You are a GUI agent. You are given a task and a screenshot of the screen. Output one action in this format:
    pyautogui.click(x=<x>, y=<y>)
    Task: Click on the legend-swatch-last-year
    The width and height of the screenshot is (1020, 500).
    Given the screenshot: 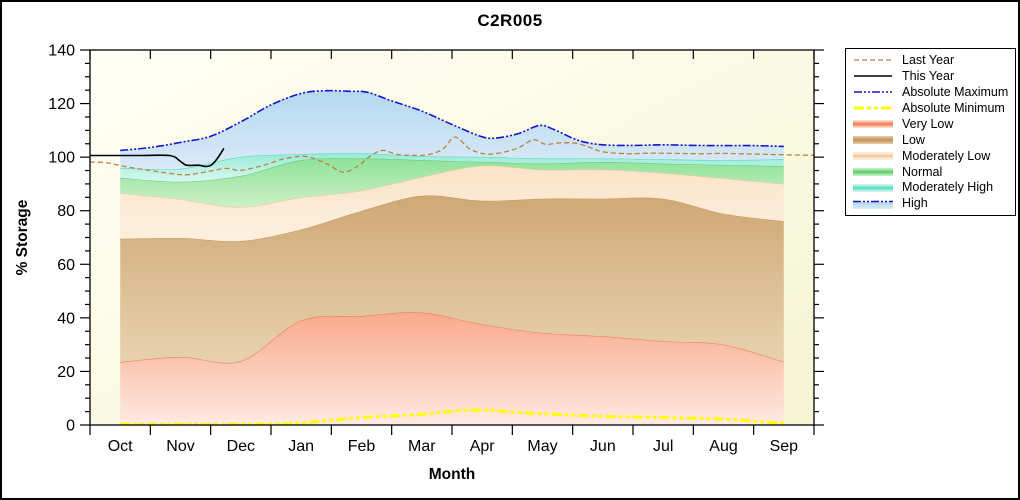 What is the action you would take?
    pyautogui.click(x=873, y=60)
    